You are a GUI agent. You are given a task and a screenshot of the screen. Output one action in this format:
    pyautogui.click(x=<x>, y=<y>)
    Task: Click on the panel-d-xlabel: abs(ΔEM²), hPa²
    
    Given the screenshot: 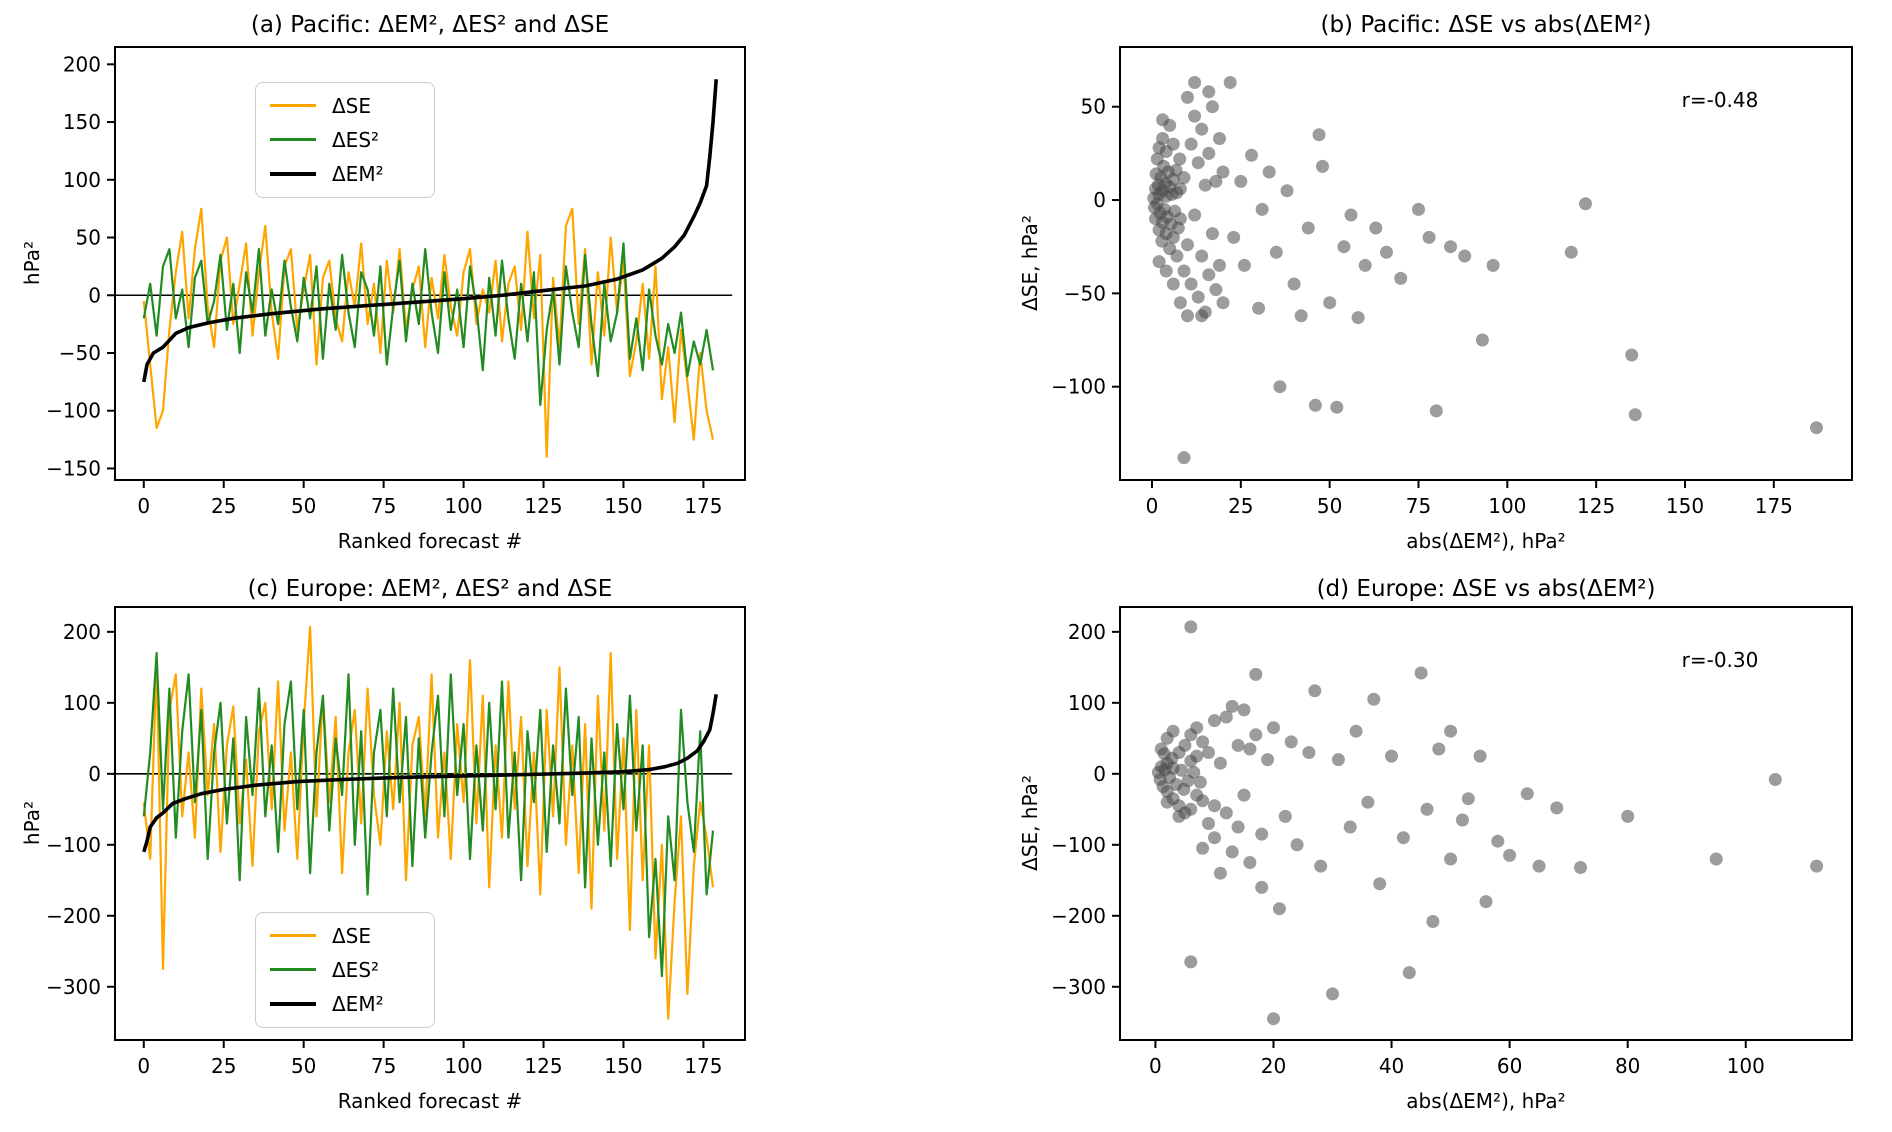 What is the action you would take?
    pyautogui.click(x=1486, y=1101)
    